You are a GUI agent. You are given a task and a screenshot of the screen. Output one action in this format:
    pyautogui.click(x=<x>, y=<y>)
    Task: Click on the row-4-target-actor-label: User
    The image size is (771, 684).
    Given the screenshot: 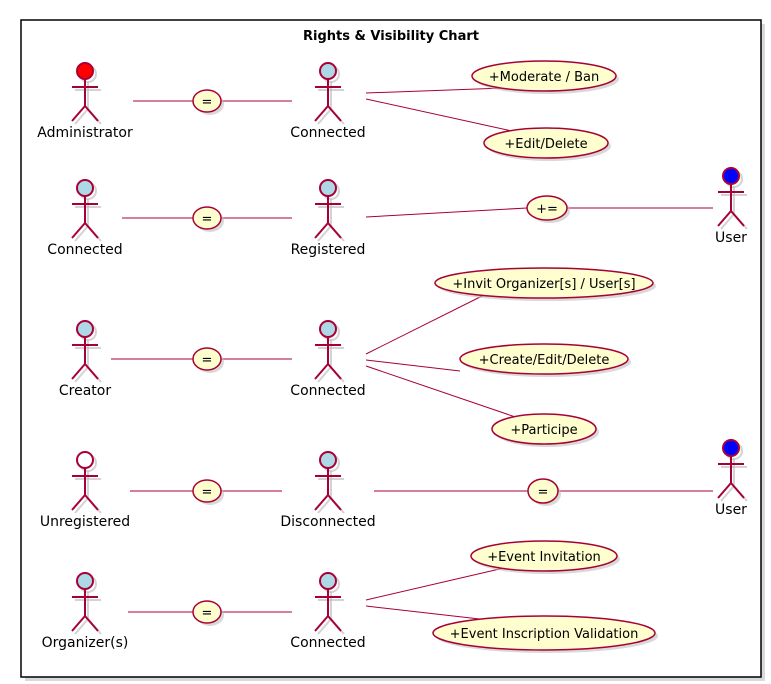 What is the action you would take?
    pyautogui.click(x=731, y=510)
    